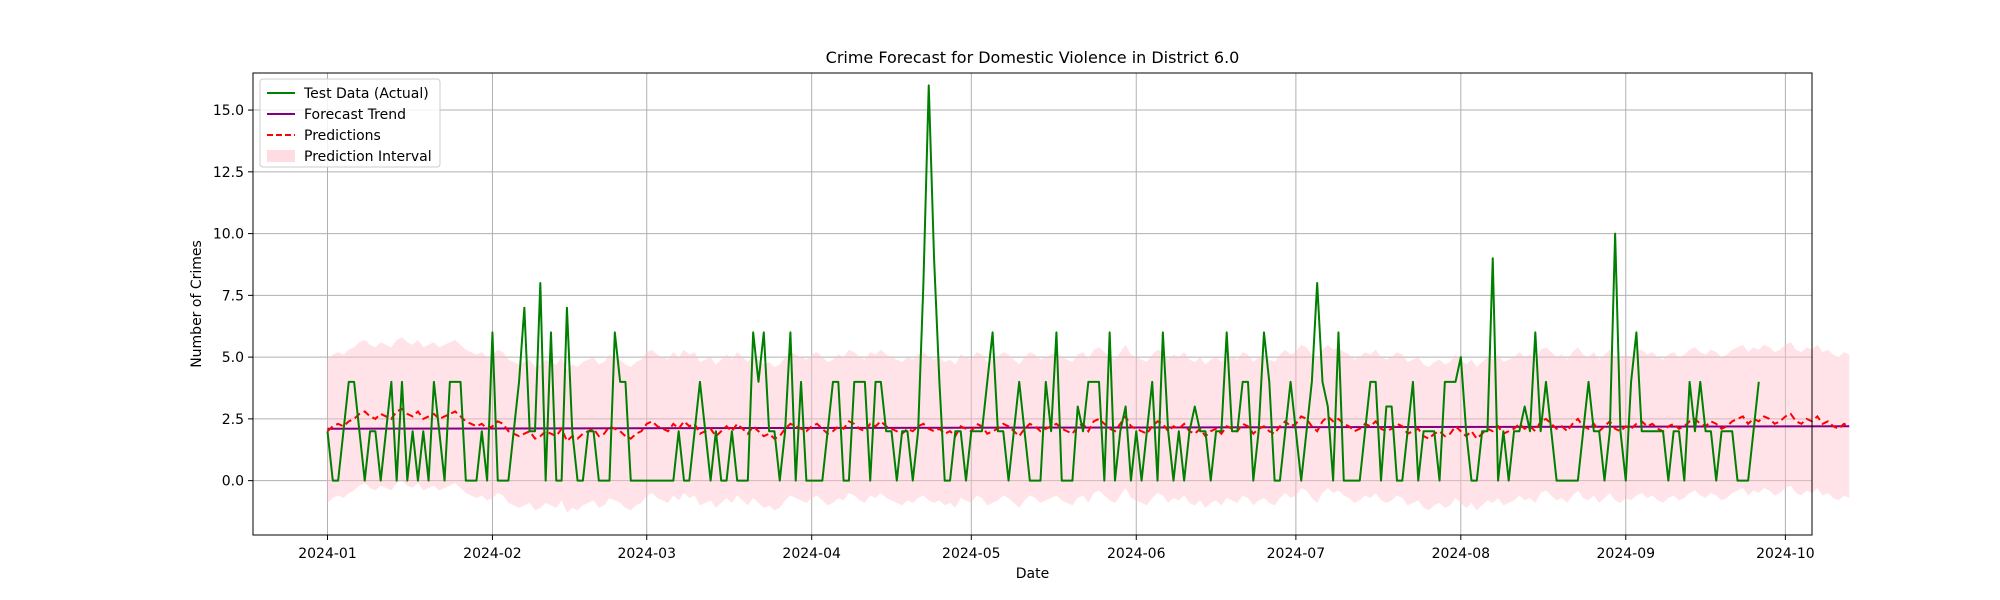 This screenshot has height=600, width=2000. Describe the element at coordinates (327, 554) in the screenshot. I see `x-tick-label: 2024-01` at that location.